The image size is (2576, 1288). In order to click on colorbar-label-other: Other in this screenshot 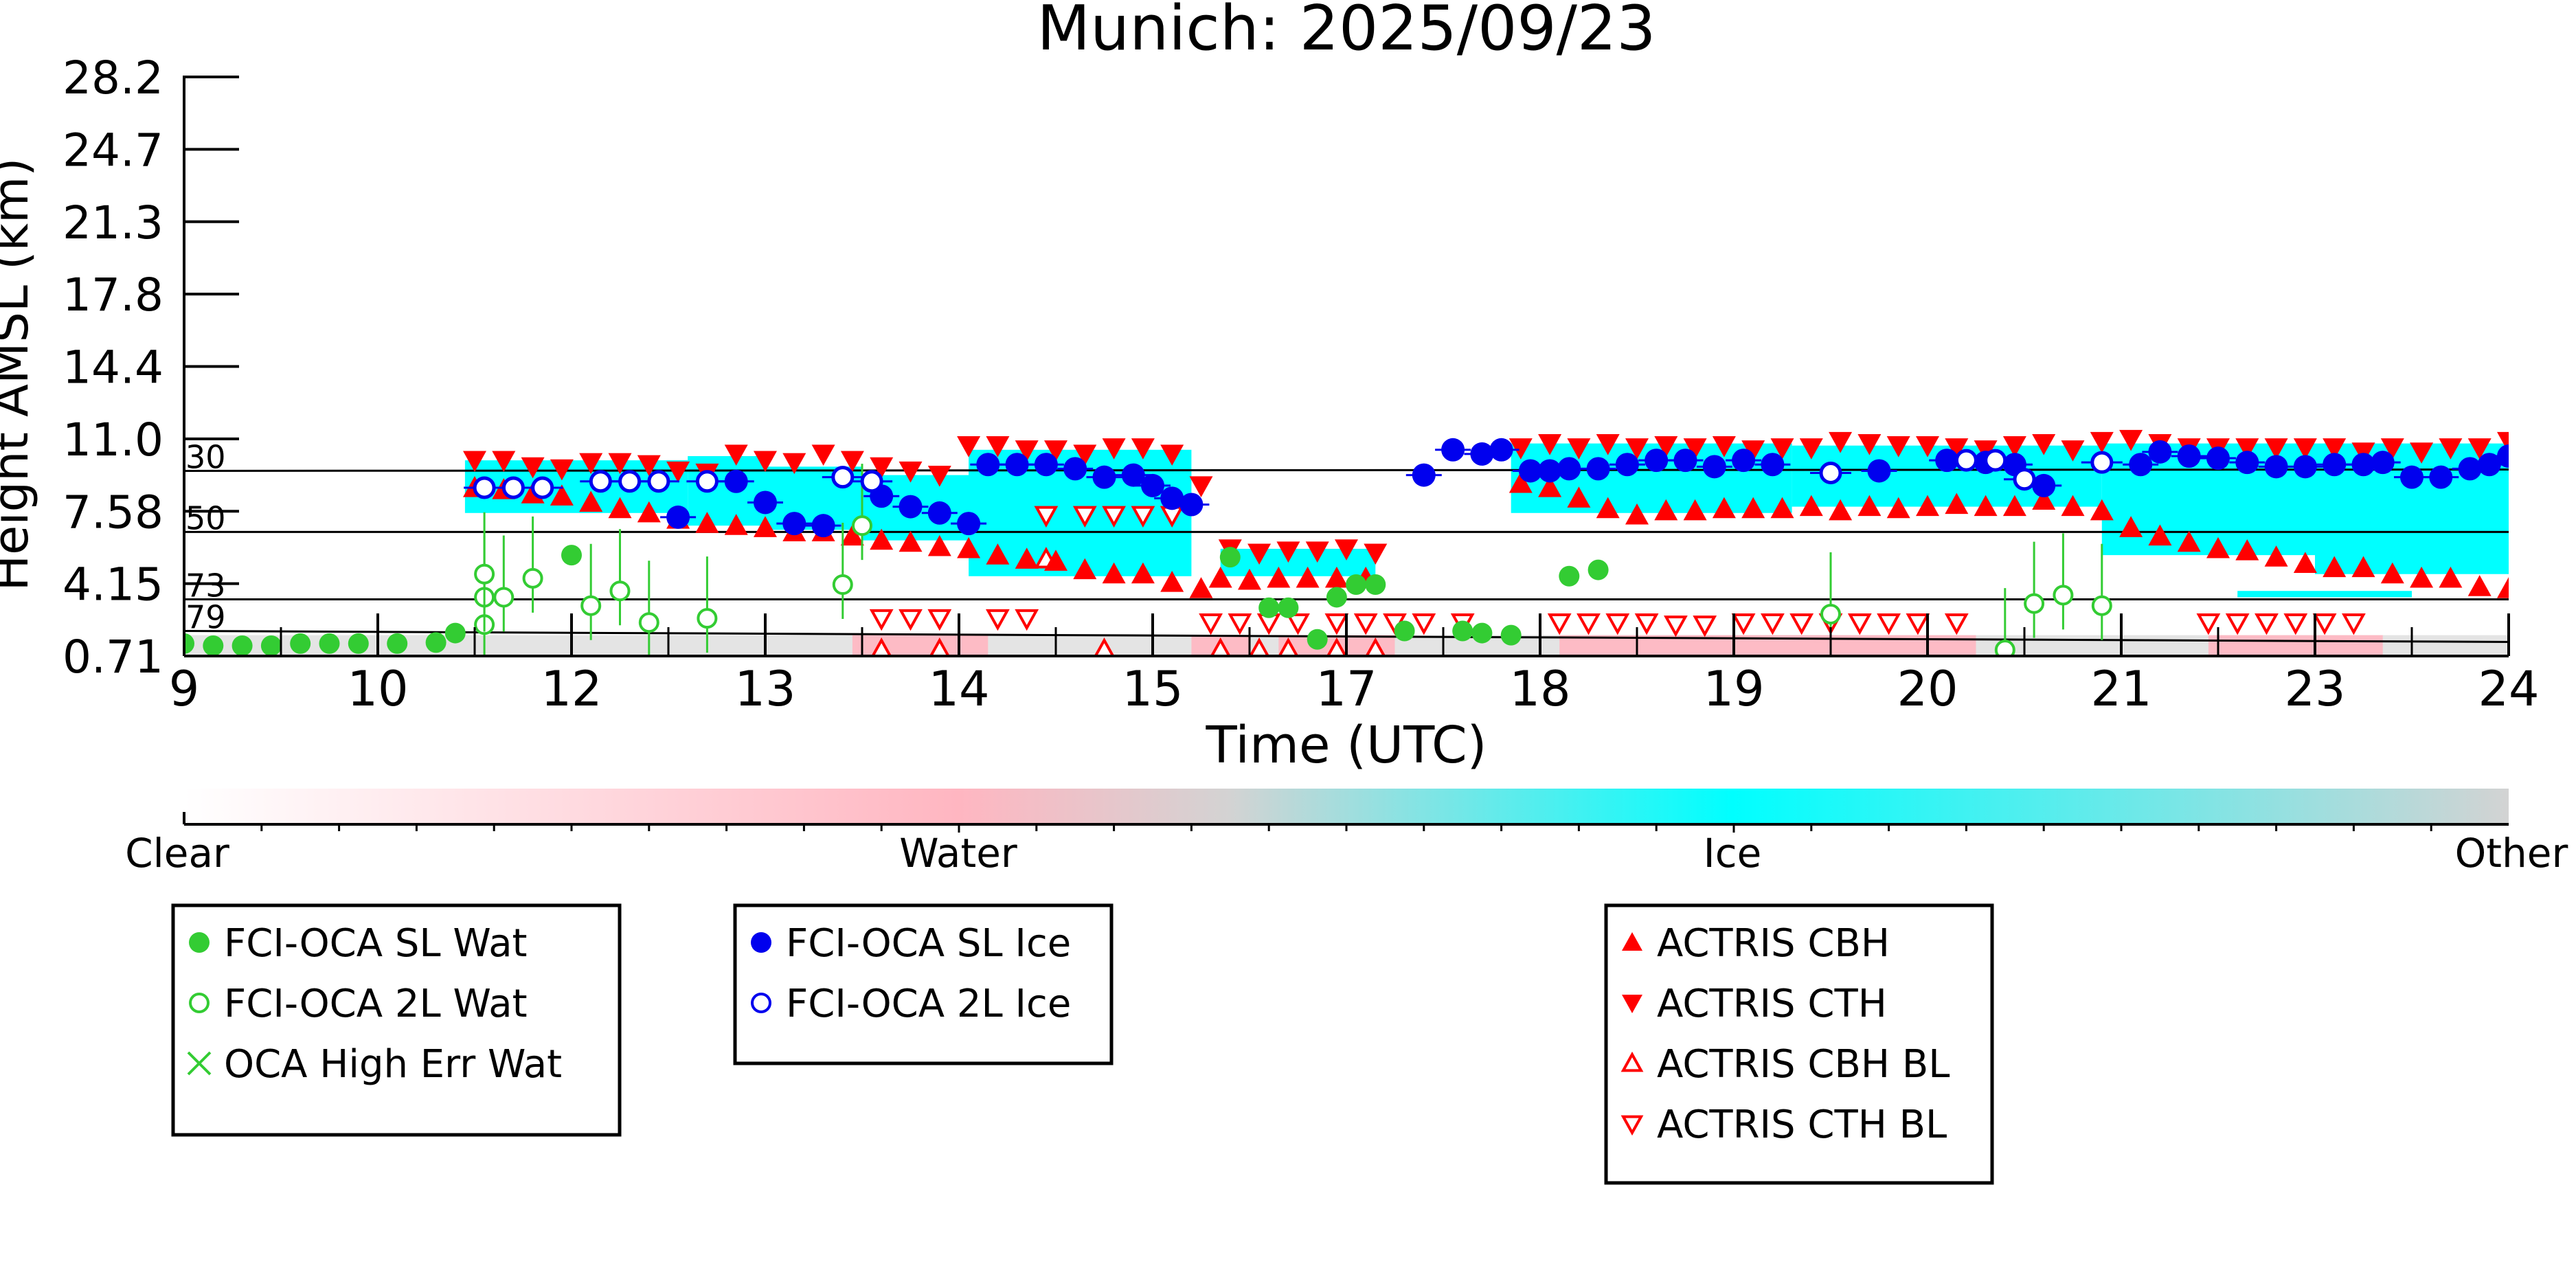, I will do `click(2511, 853)`.